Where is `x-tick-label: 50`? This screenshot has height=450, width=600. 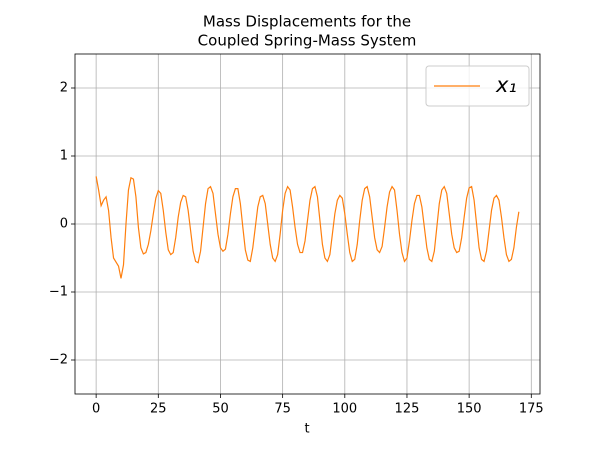 x-tick-label: 50 is located at coordinates (220, 409).